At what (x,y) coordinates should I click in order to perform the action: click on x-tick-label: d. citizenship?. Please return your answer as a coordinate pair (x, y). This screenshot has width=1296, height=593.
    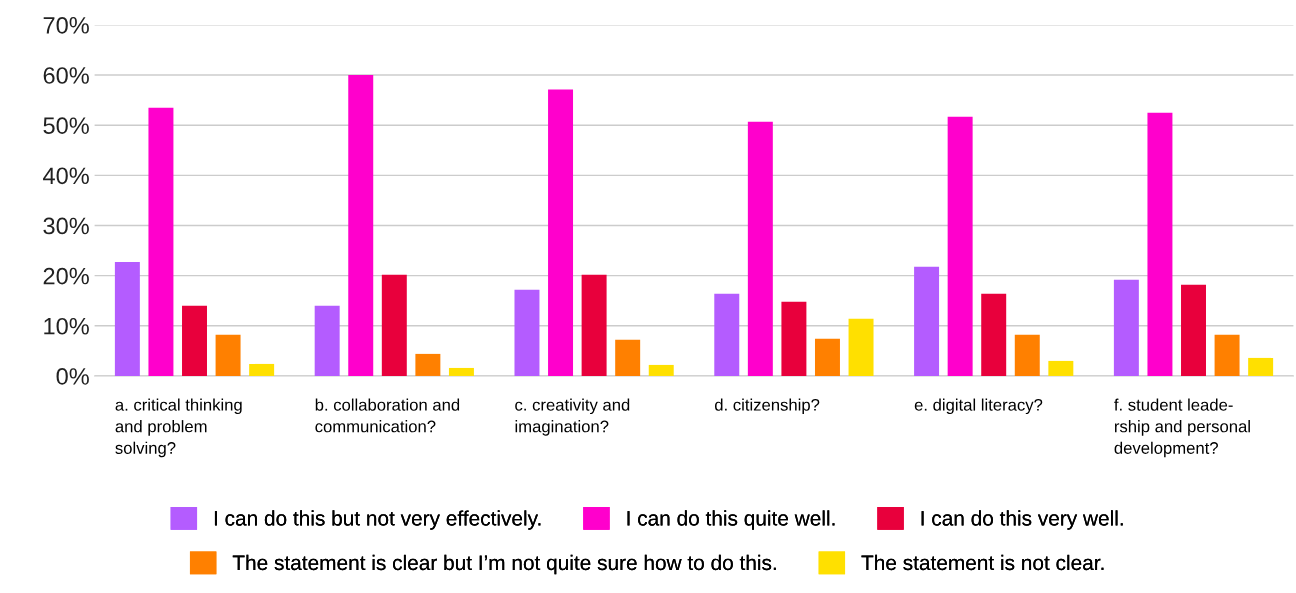
    Looking at the image, I should click on (767, 406).